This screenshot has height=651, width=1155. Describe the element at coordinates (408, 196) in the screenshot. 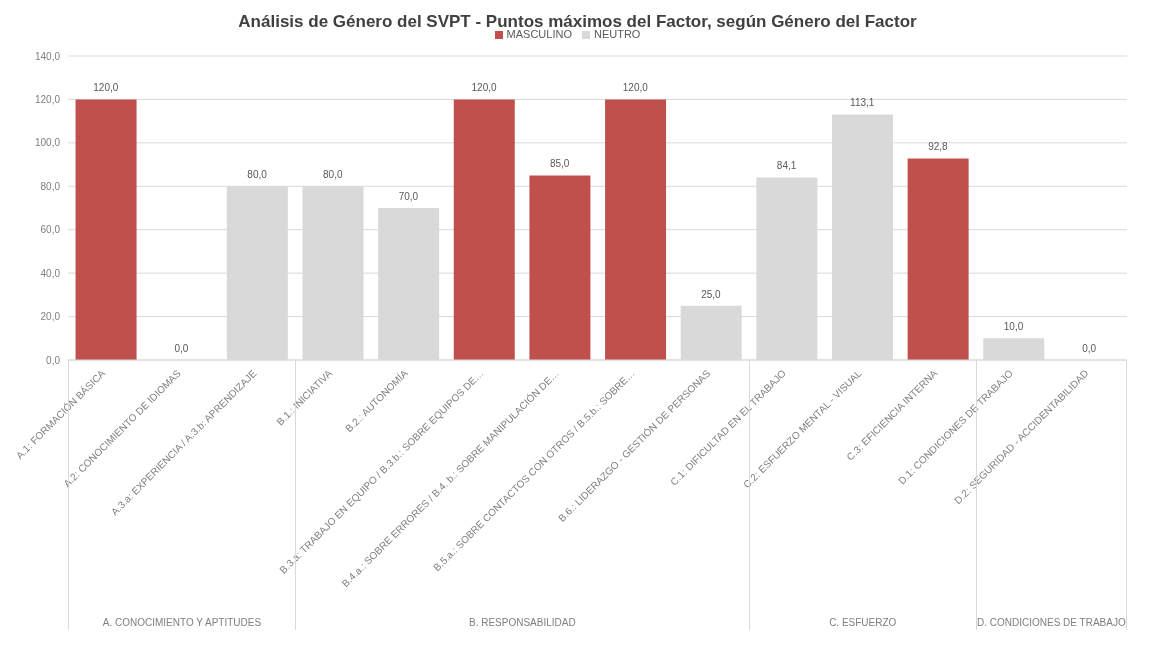

I see `data-label: 70,0` at that location.